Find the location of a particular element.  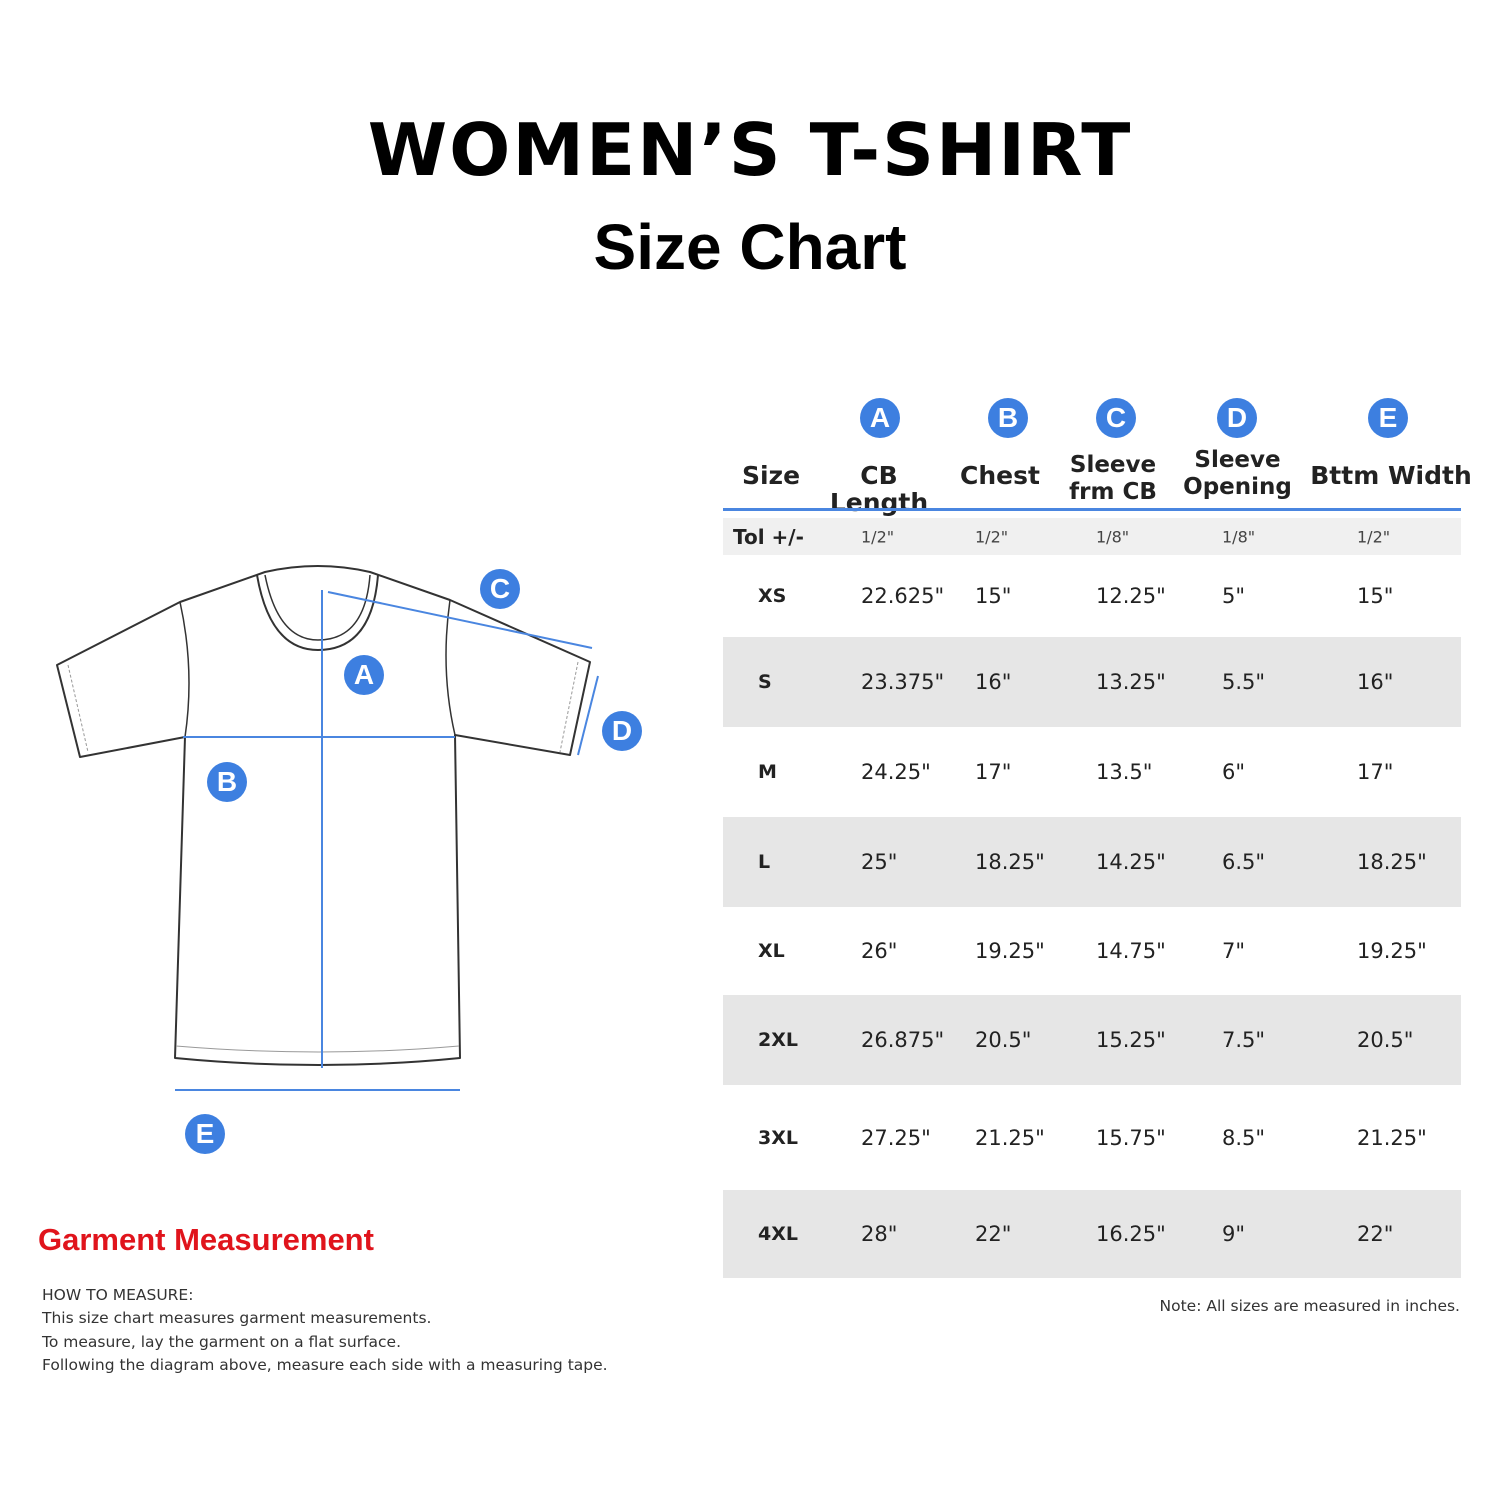

column-e-marker-icon: E is located at coordinates (1388, 418).